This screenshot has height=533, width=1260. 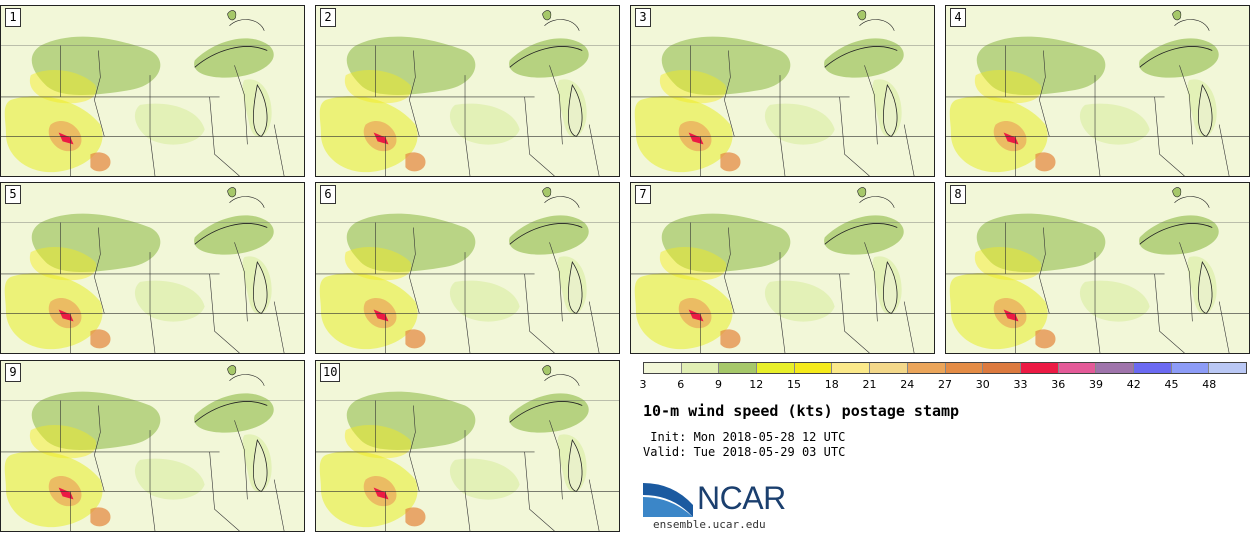 I want to click on colorbar-tick-label: 3, so click(x=643, y=384).